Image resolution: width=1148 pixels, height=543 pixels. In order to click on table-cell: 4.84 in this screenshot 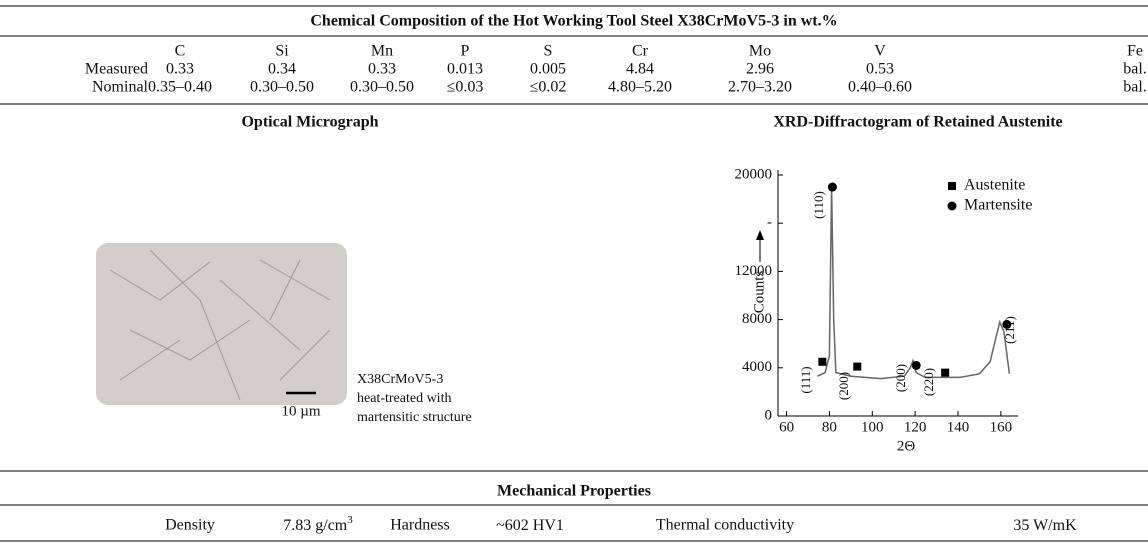, I will do `click(640, 69)`.